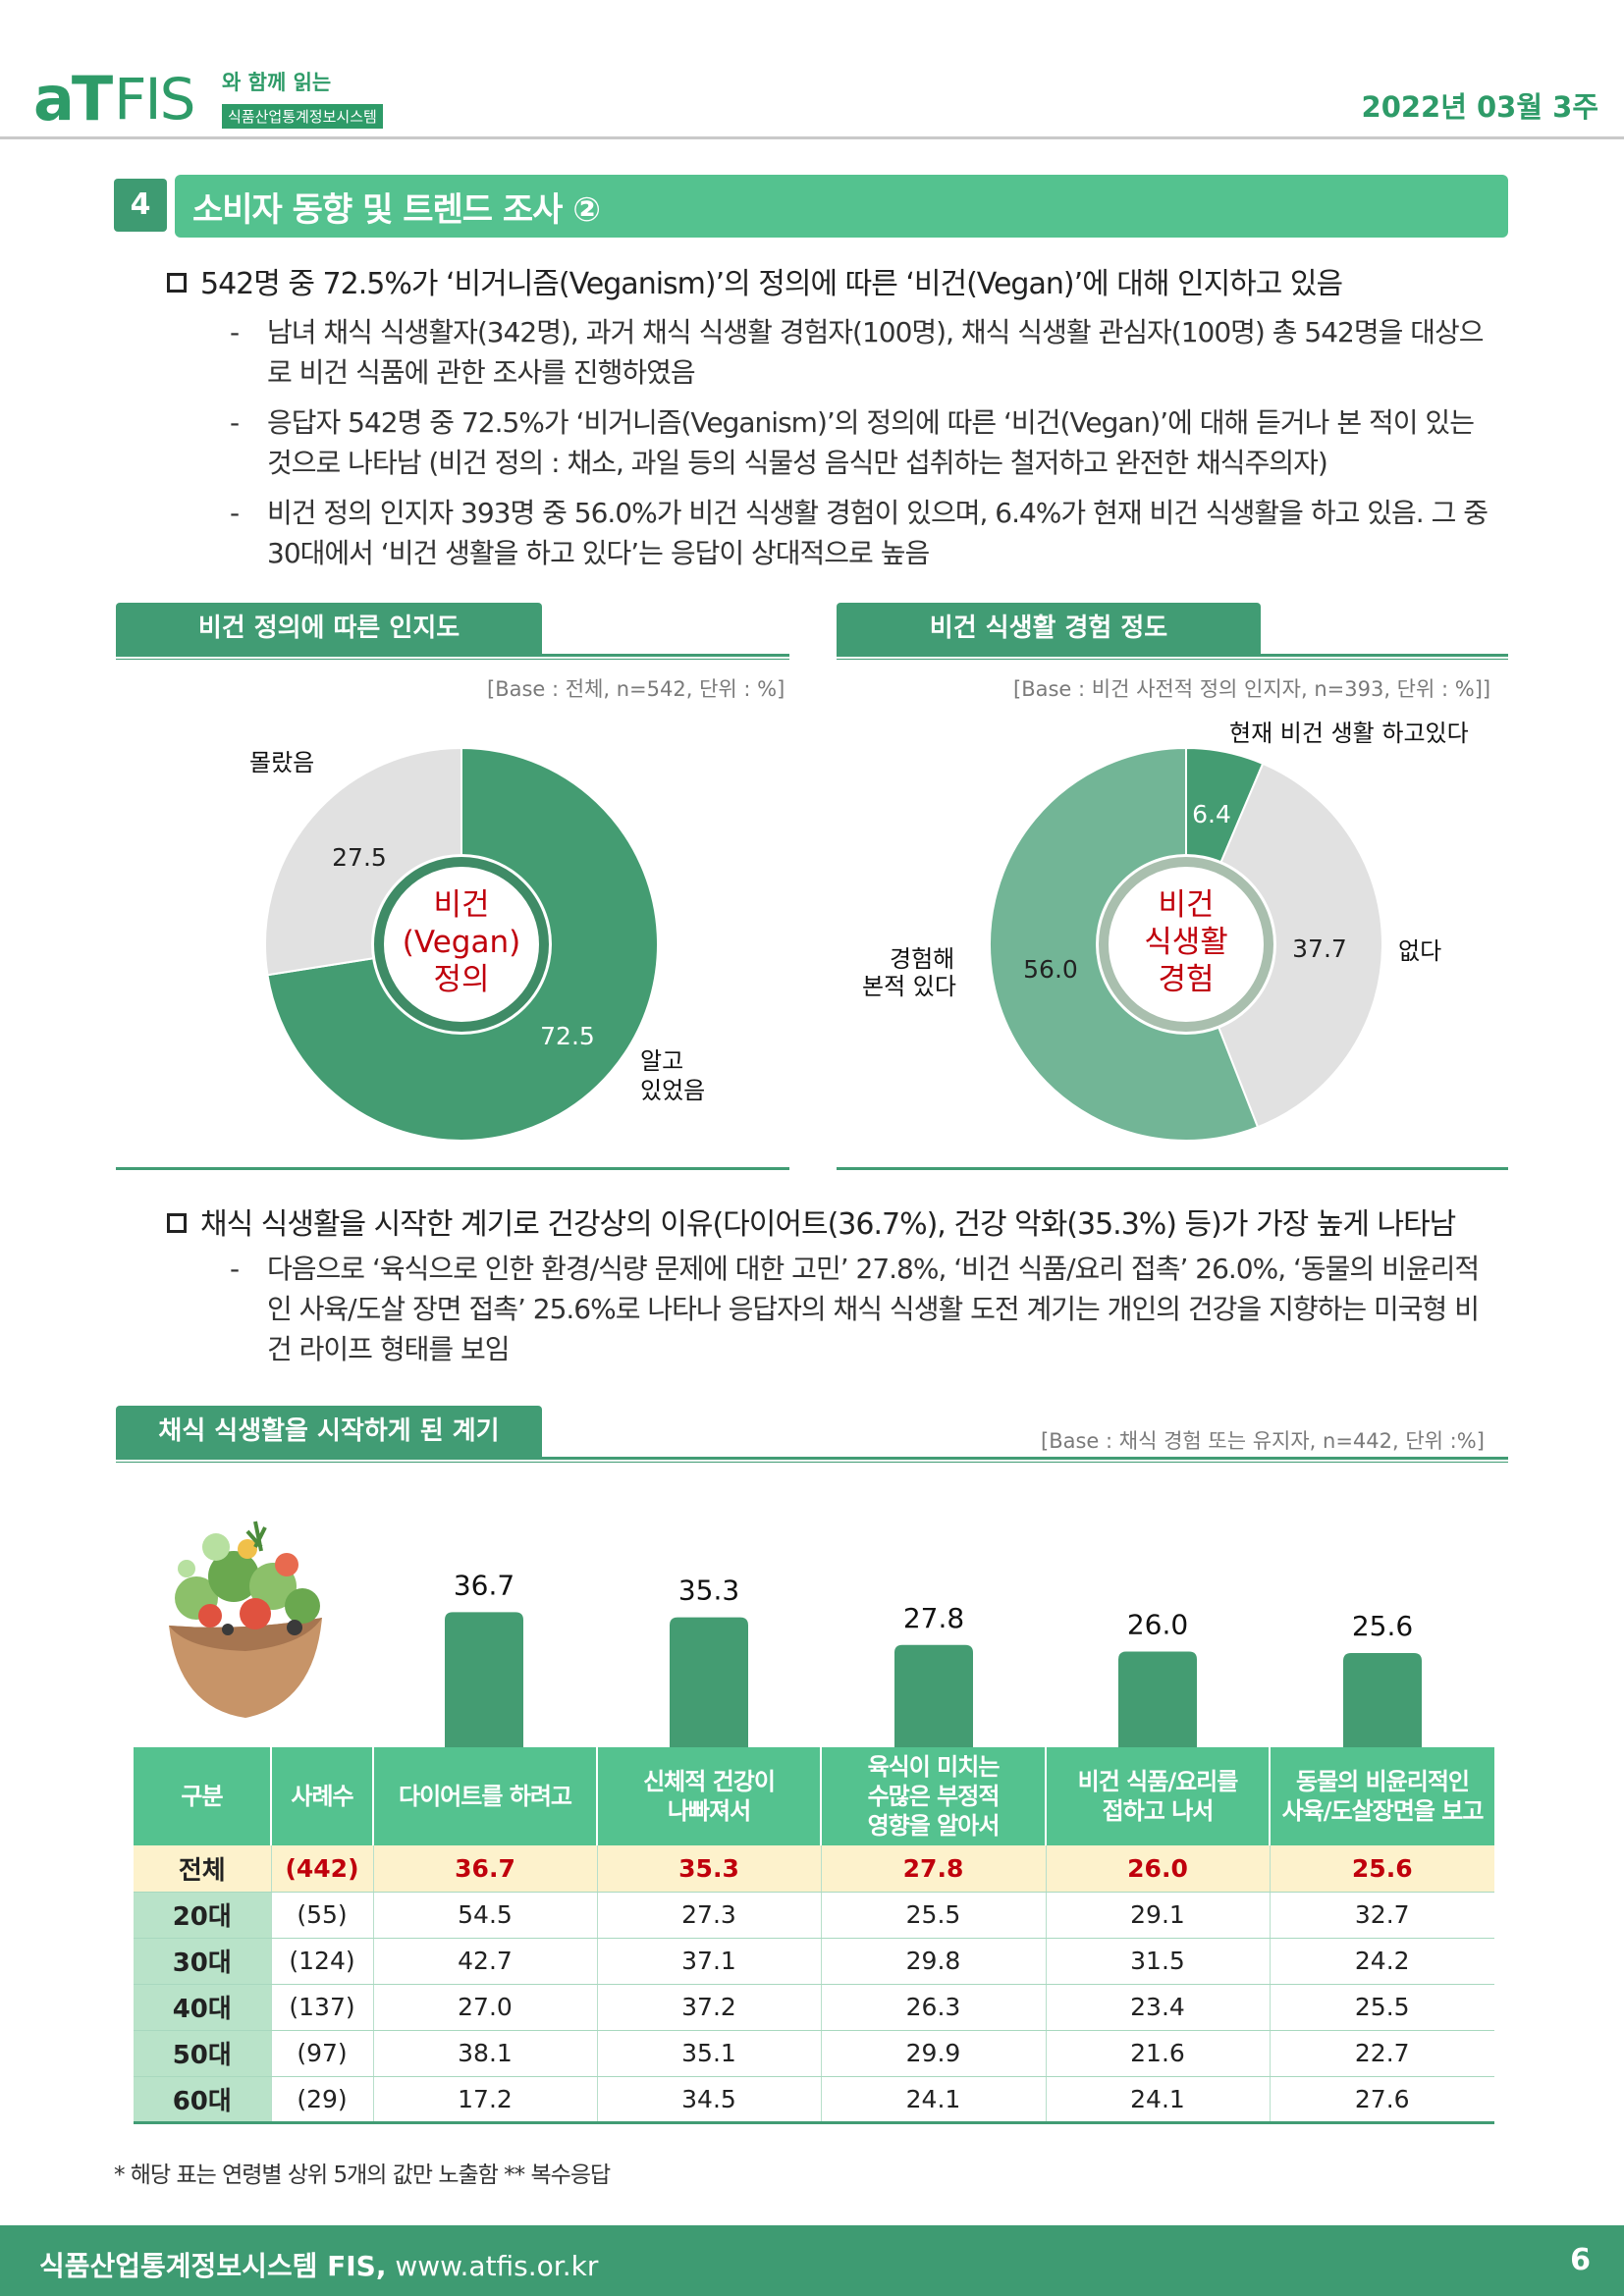  What do you see at coordinates (934, 1796) in the screenshot?
I see `column-header: 육식이 미치는 수많은 부정적 영향을 알아서` at bounding box center [934, 1796].